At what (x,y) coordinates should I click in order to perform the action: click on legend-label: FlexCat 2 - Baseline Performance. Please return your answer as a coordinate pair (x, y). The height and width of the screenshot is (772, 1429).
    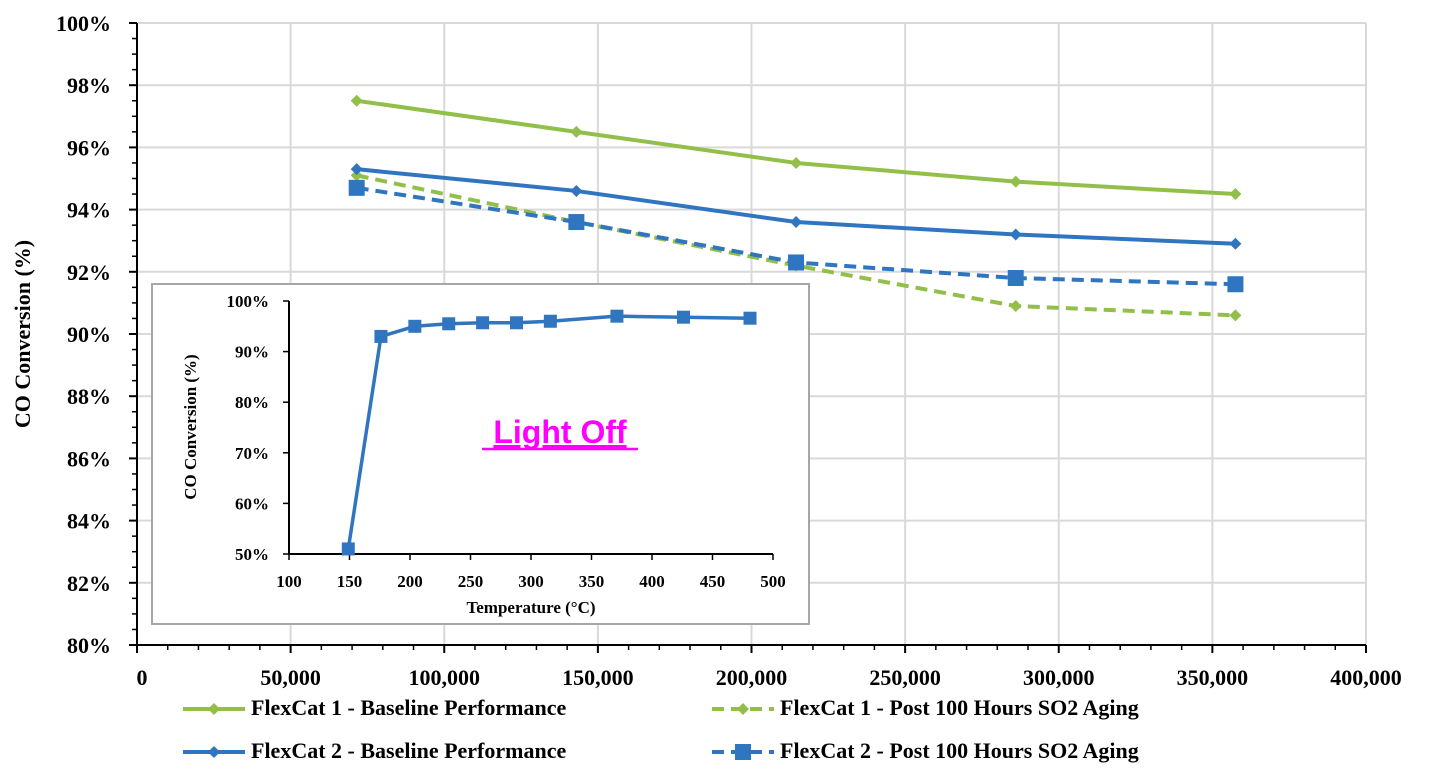
    Looking at the image, I should click on (408, 750).